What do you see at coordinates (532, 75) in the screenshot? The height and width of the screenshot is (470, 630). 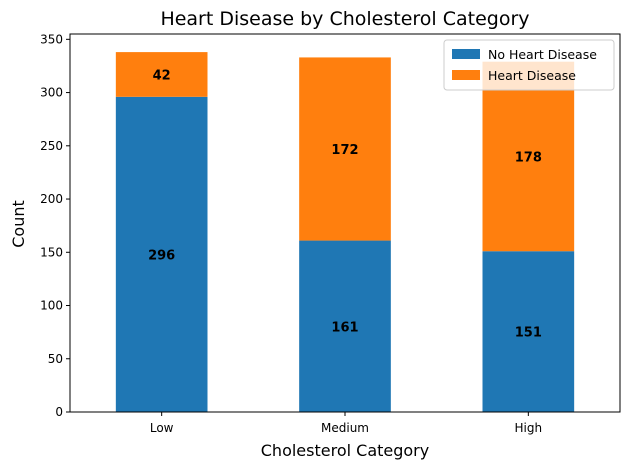 I see `legend-label: Heart Disease` at bounding box center [532, 75].